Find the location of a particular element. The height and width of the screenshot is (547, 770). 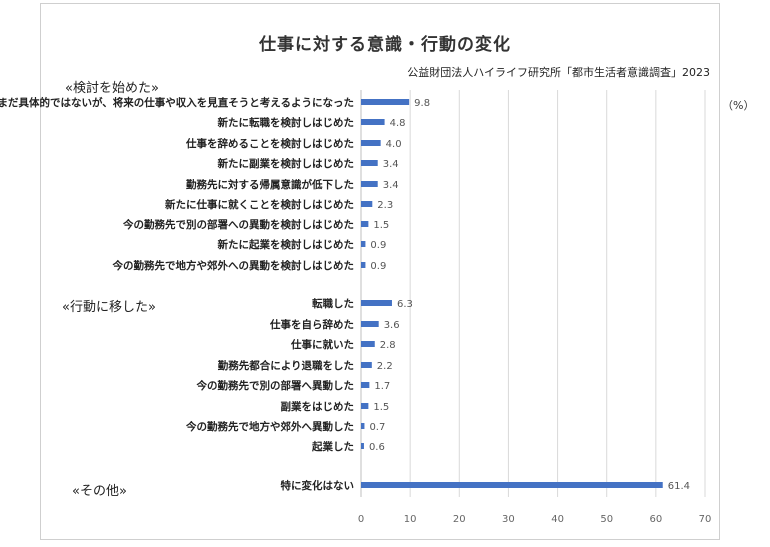

category-label: 今の勤務先で地方や郊外への異動を検討しはじめた is located at coordinates (233, 265).